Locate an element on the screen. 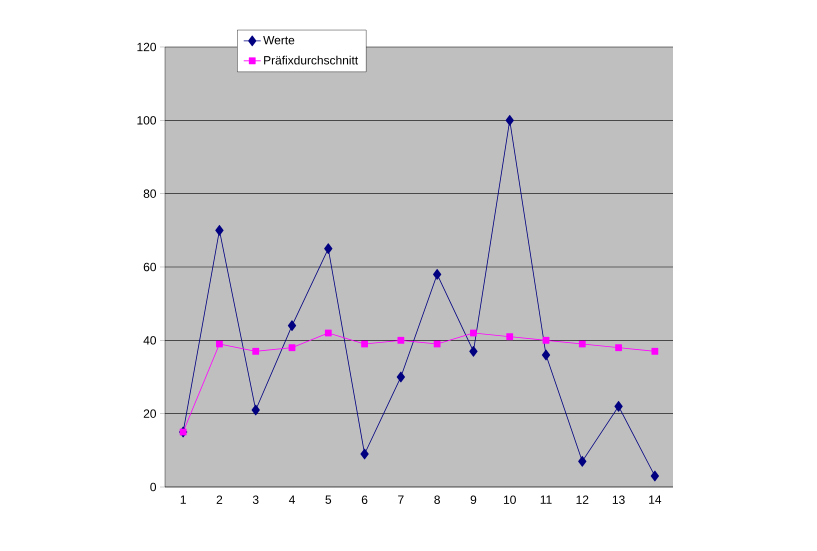  x-tick-label: 7 is located at coordinates (401, 500).